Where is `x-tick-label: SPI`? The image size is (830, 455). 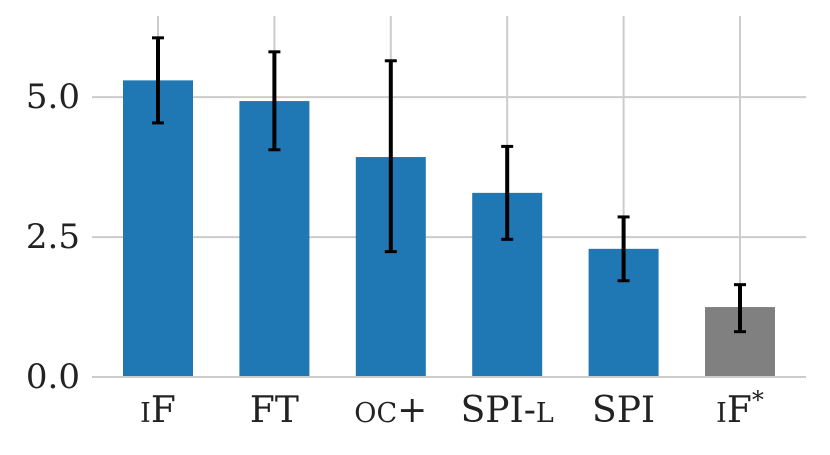
x-tick-label: SPI is located at coordinates (623, 410).